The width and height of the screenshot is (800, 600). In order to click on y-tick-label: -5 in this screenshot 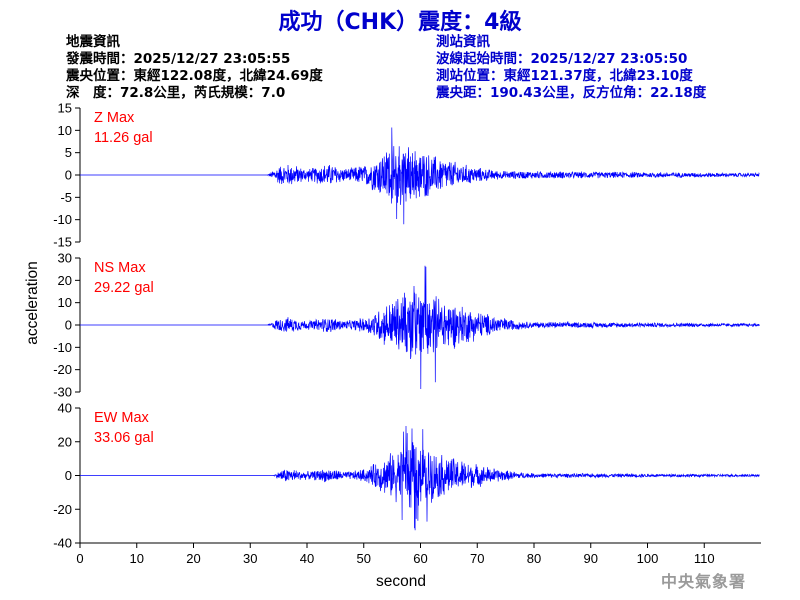, I will do `click(66, 197)`.